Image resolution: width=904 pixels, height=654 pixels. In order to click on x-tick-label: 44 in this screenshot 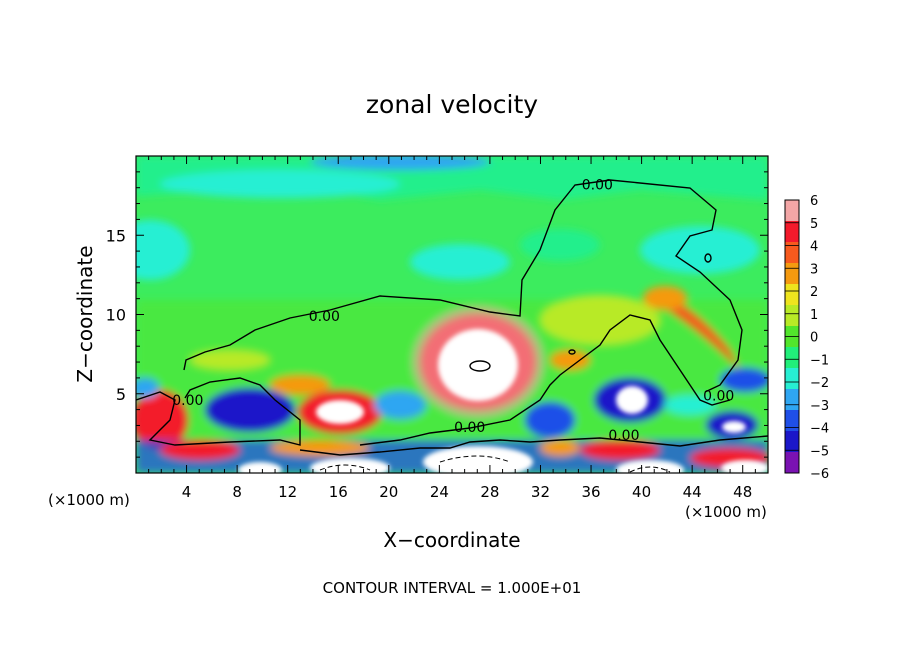, I will do `click(692, 492)`.